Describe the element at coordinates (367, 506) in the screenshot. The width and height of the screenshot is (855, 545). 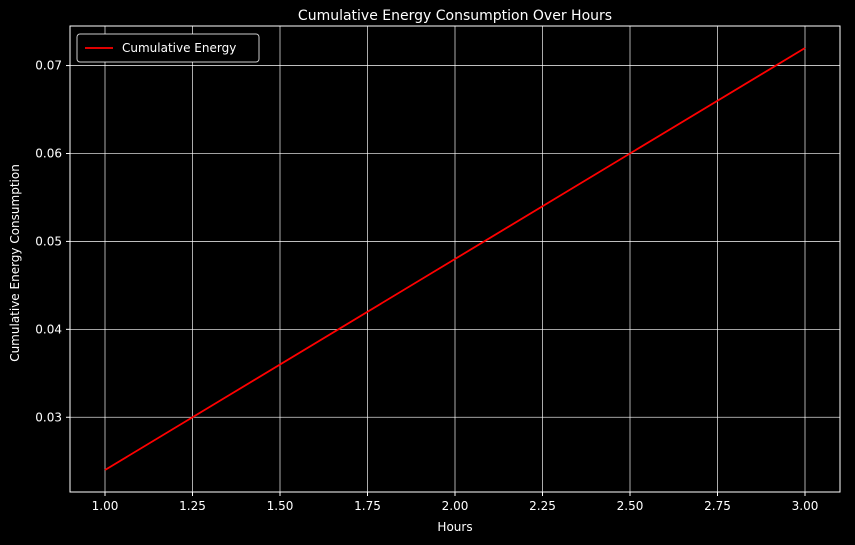
I see `x-tick-label: 1.75` at that location.